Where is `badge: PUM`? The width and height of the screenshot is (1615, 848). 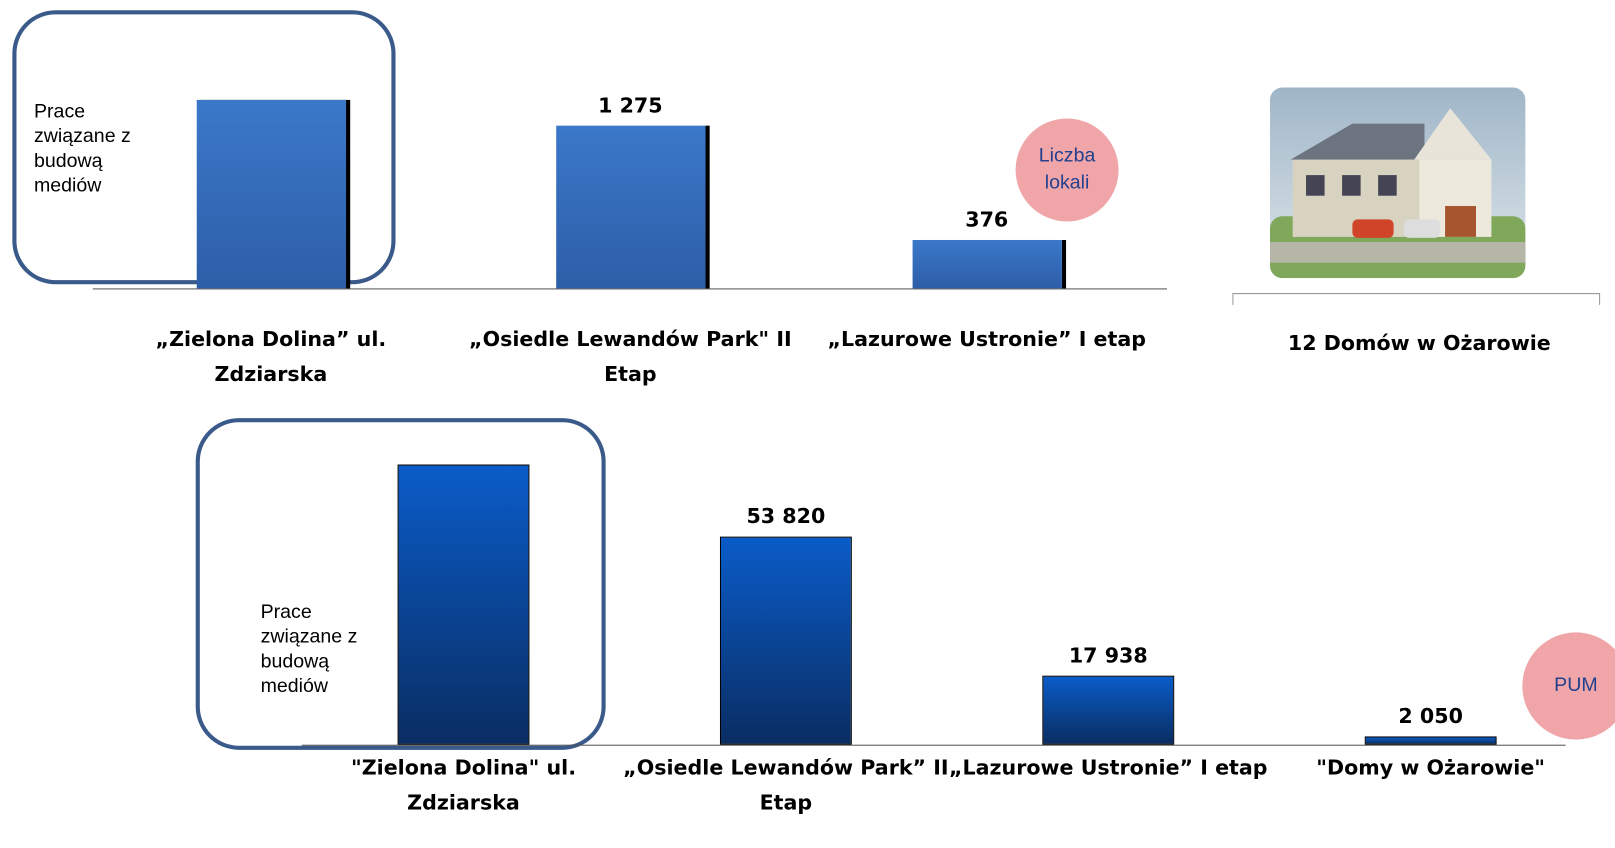
badge: PUM is located at coordinates (1568, 686).